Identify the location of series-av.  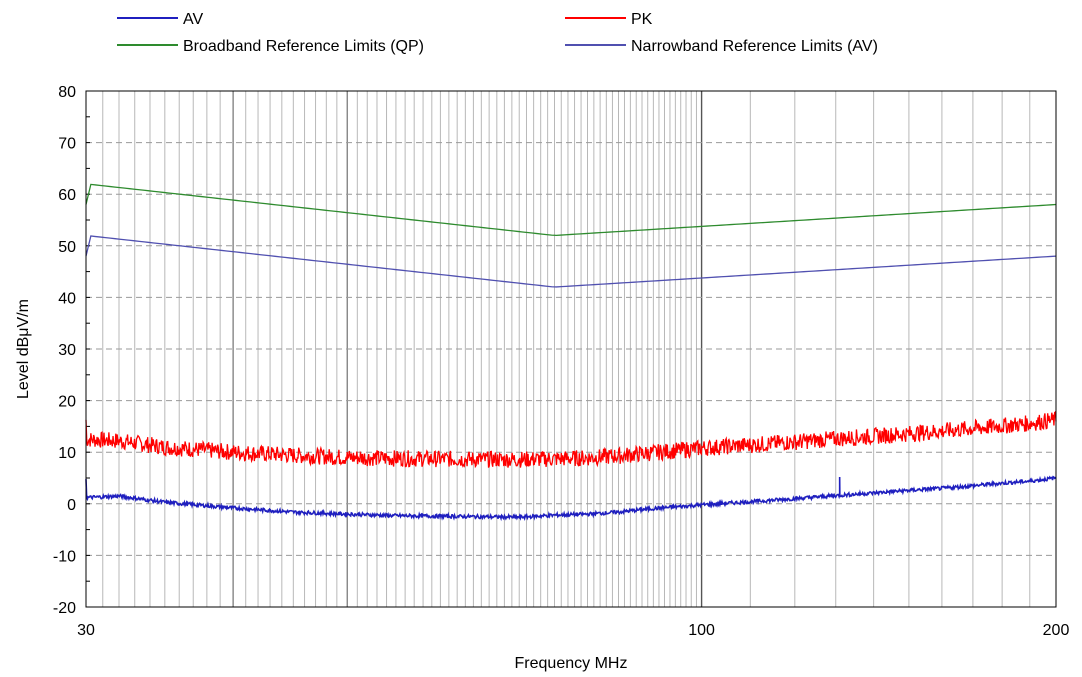
(571, 498).